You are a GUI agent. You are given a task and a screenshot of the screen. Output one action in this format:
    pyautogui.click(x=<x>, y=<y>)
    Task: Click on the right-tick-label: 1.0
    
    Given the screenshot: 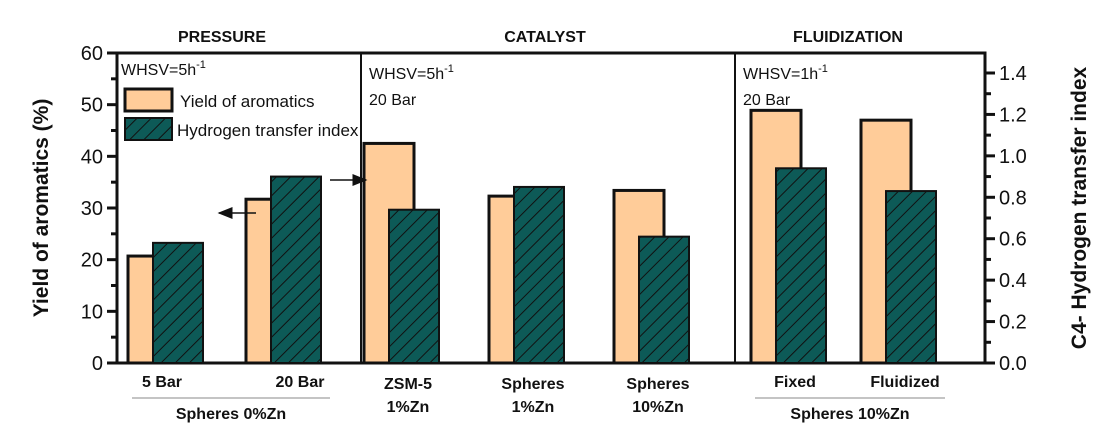 What is the action you would take?
    pyautogui.click(x=1013, y=157)
    